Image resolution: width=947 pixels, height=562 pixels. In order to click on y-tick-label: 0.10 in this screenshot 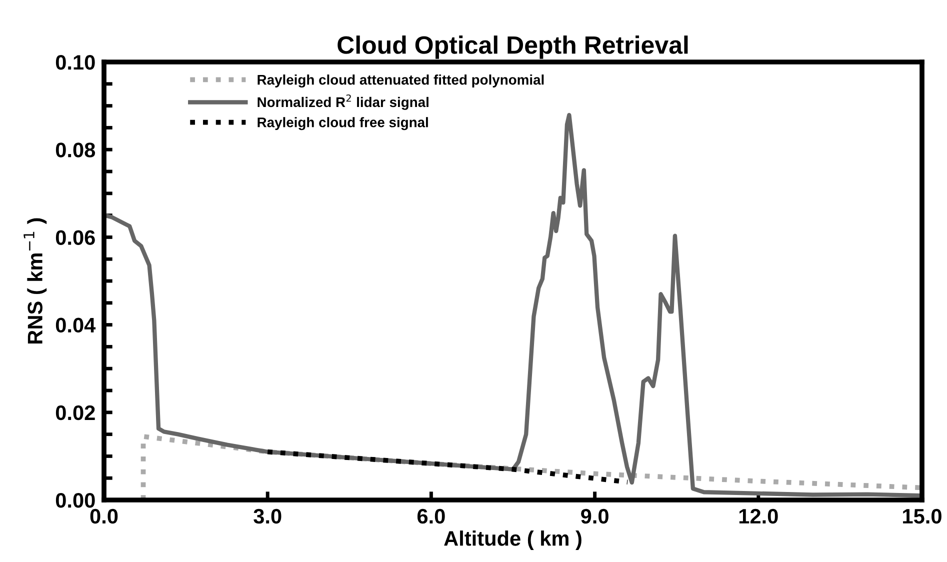, I will do `click(75, 62)`.